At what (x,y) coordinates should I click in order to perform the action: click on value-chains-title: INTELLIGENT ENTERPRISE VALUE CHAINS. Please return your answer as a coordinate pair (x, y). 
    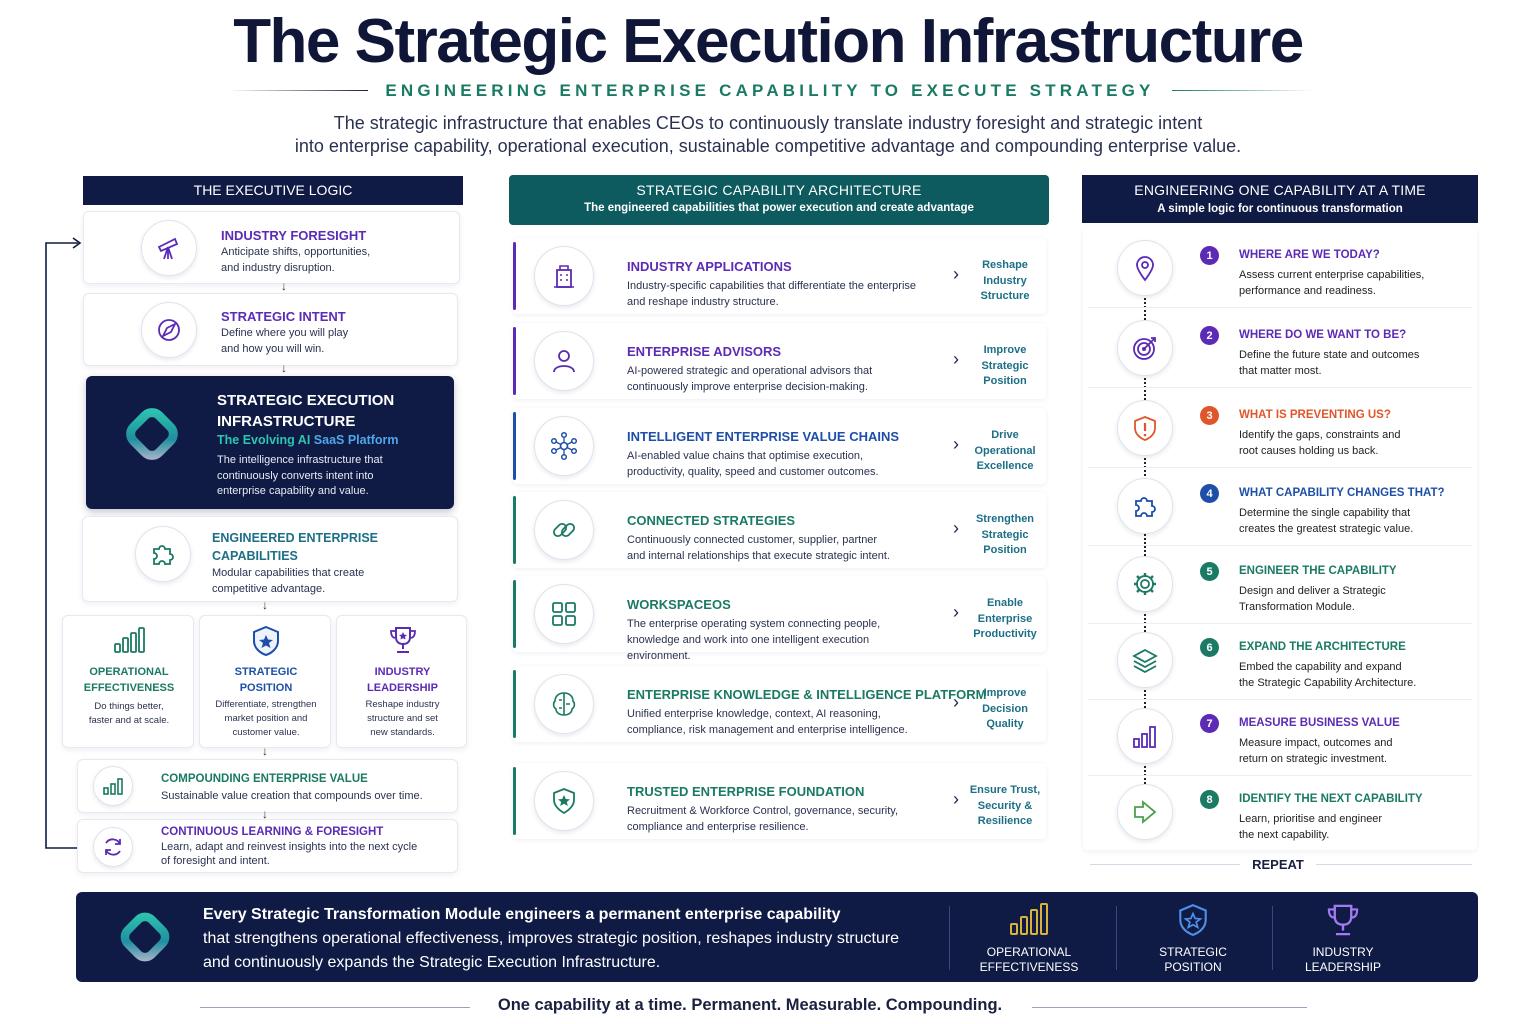
    Looking at the image, I should click on (763, 436).